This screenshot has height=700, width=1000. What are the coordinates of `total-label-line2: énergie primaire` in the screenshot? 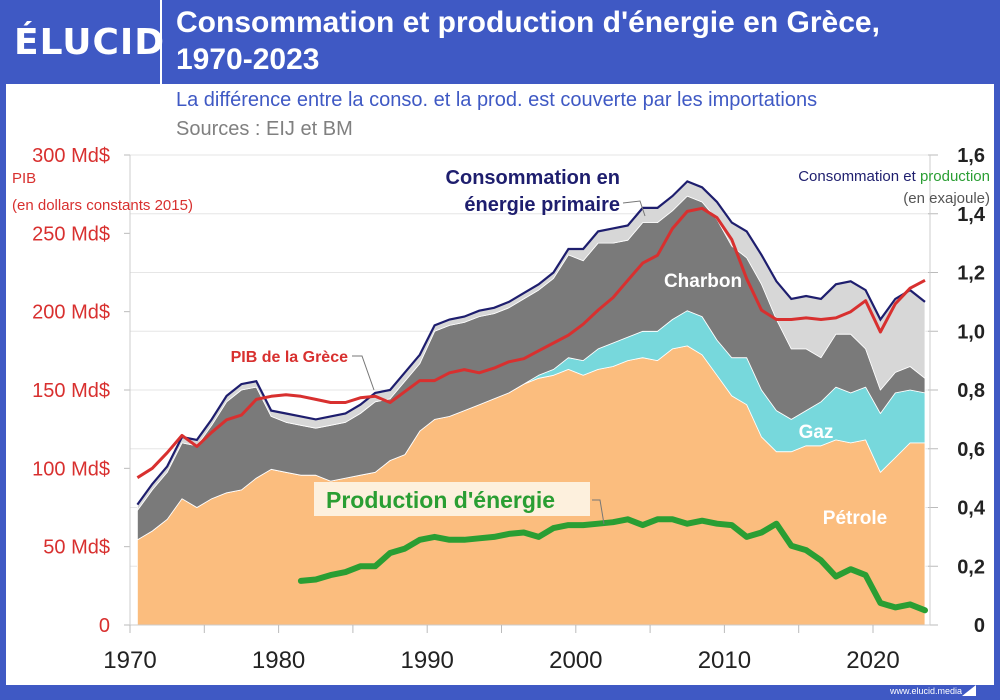 It's located at (542, 205).